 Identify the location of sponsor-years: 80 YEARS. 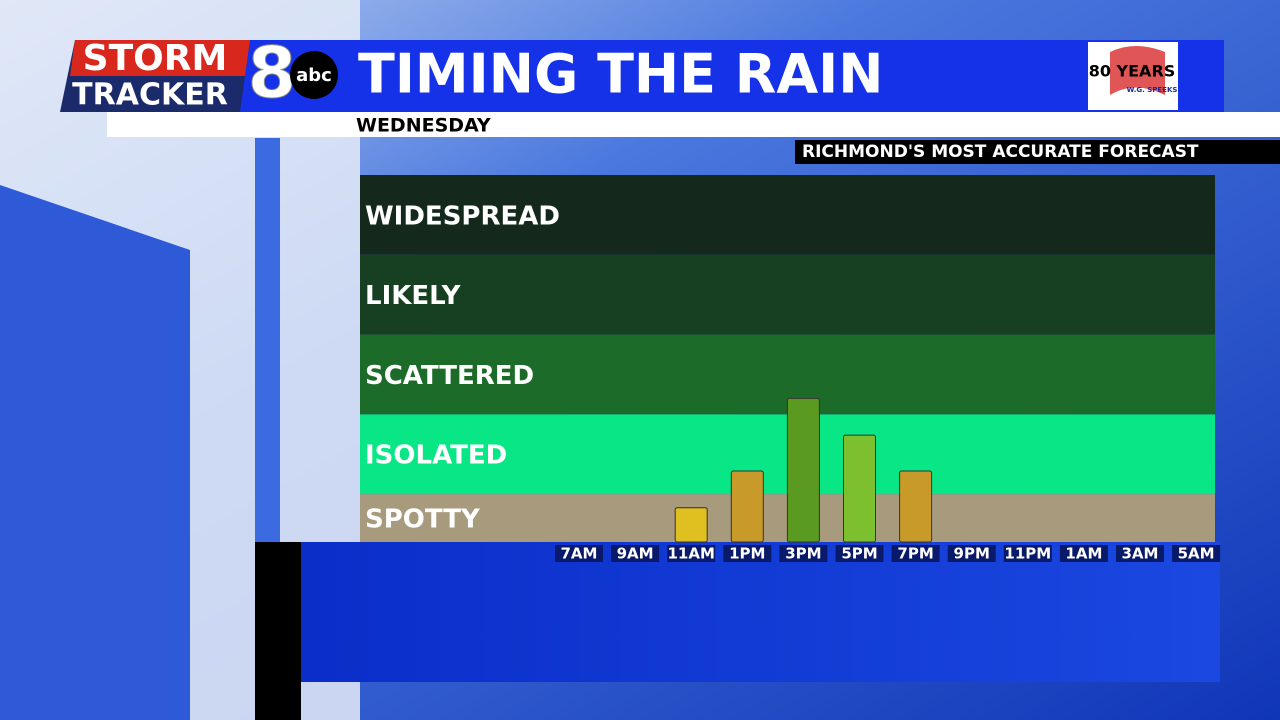
(1132, 71).